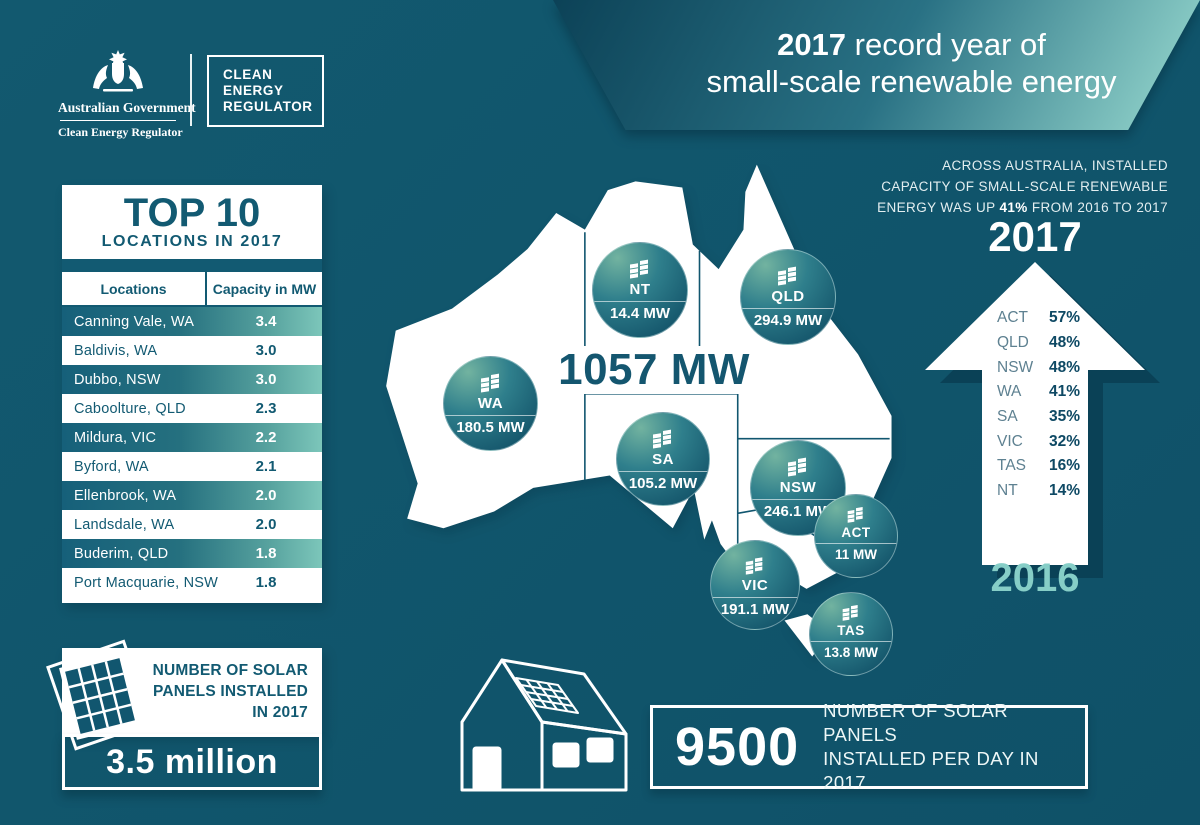 This screenshot has height=825, width=1200. What do you see at coordinates (856, 532) in the screenshot?
I see `state-code: ACT` at bounding box center [856, 532].